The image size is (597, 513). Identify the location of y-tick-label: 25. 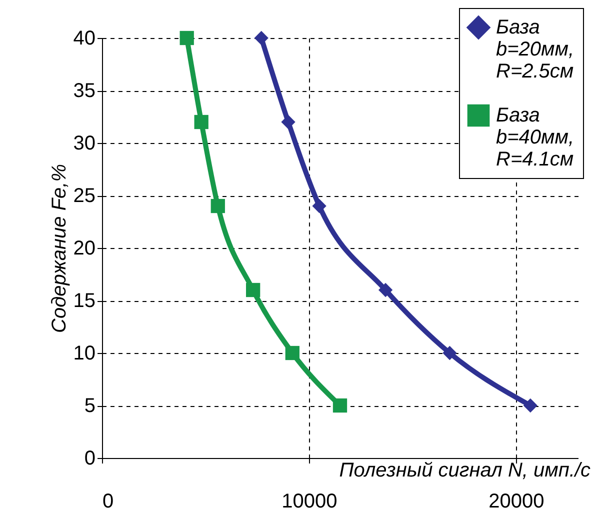
(84, 196).